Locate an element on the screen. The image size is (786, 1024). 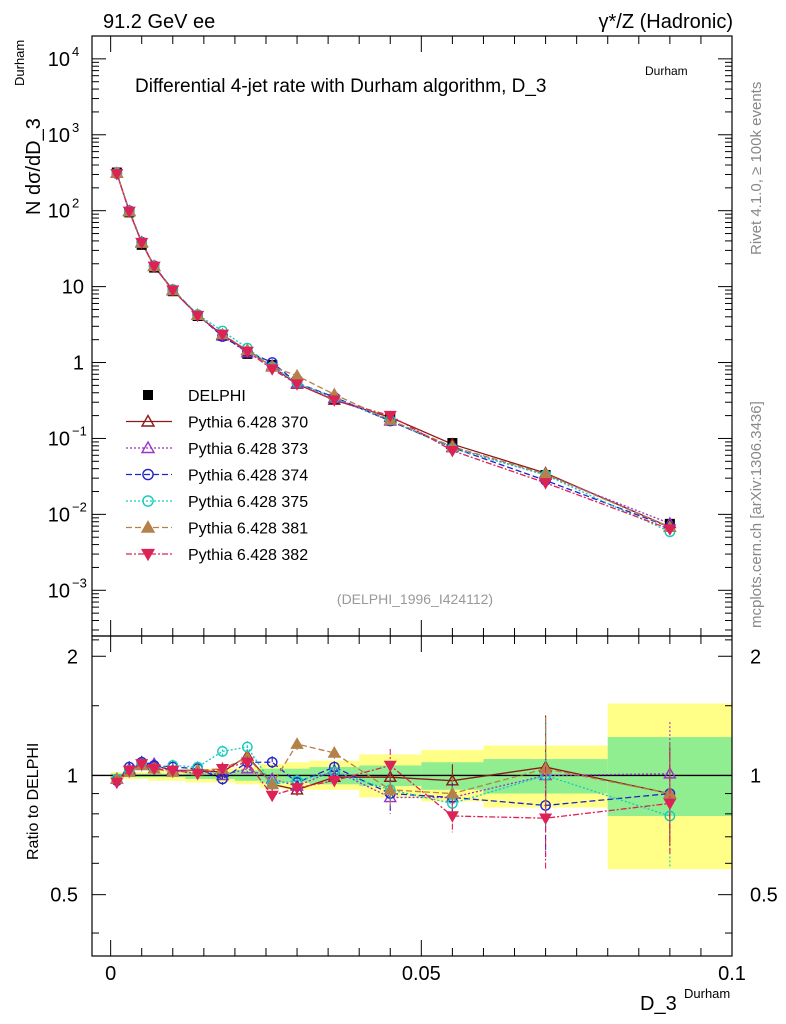
y-tick-exponent: −1 is located at coordinates (79, 430).